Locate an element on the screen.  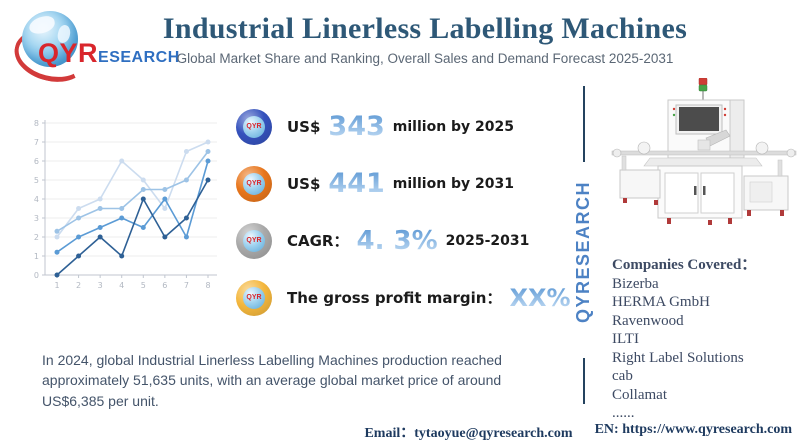
globe-badge-gray-icon: QYR is located at coordinates (254, 240).